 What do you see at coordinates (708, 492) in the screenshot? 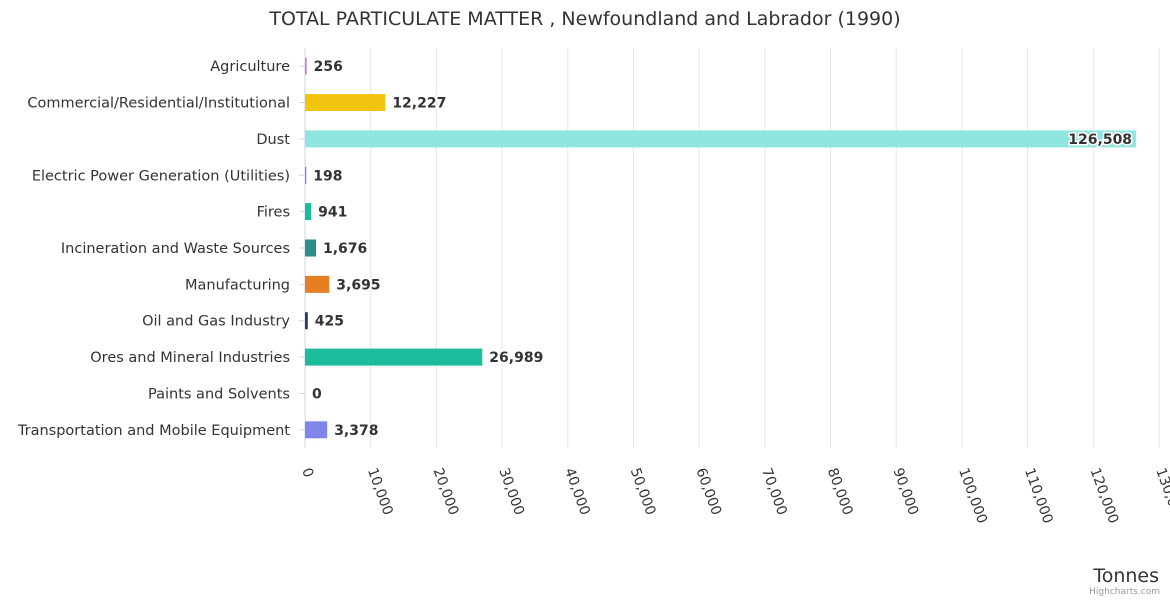
I see `x-tick-label: 60,000` at bounding box center [708, 492].